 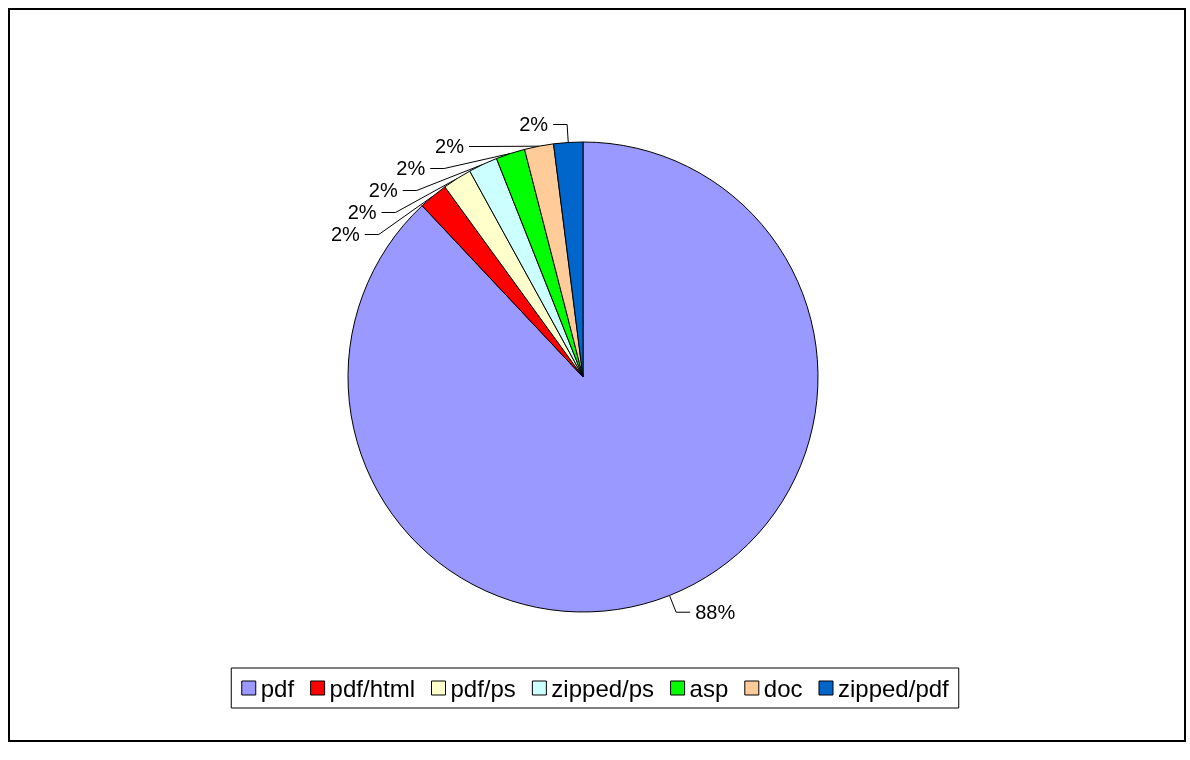 I want to click on legend-label: pdf, so click(x=277, y=688).